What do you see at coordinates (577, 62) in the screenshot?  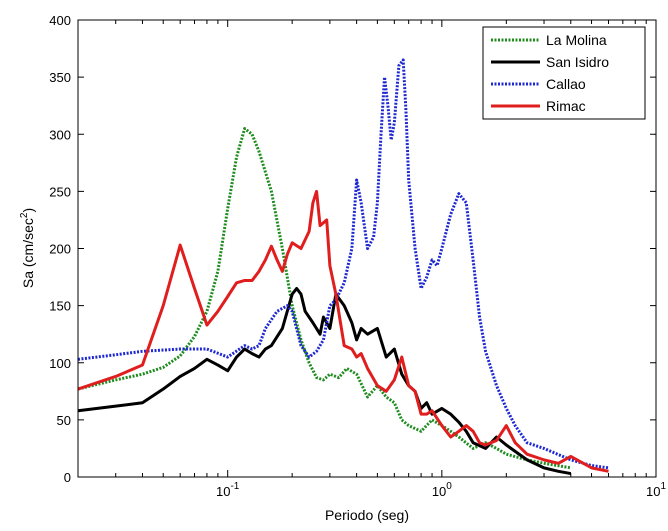 I see `legend-label-1: San Isidro` at bounding box center [577, 62].